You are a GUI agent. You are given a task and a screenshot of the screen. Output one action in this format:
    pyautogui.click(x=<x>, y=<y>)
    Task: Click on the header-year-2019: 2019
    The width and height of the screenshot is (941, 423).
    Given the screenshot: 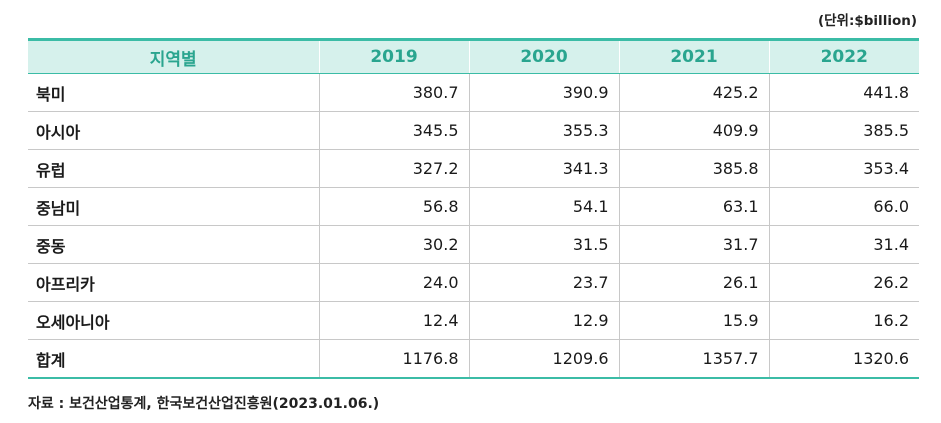 What is the action you would take?
    pyautogui.click(x=393, y=56)
    